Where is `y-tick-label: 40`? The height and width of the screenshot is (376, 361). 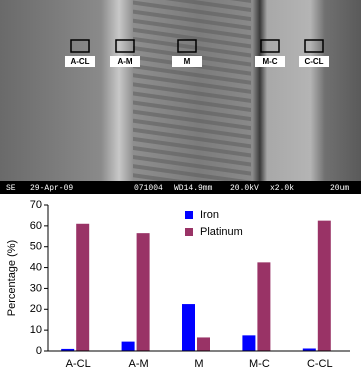 y-tick-label: 40 is located at coordinates (36, 267).